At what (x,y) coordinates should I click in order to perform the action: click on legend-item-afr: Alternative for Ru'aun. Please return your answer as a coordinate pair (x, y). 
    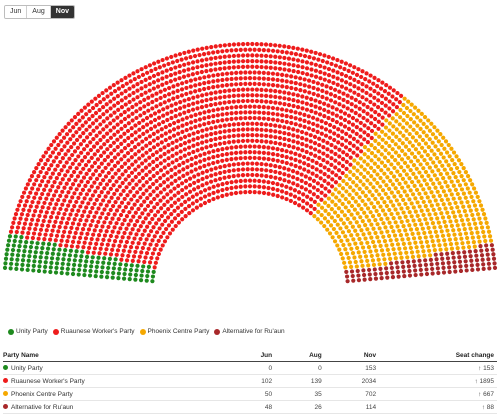
    Looking at the image, I should click on (249, 331).